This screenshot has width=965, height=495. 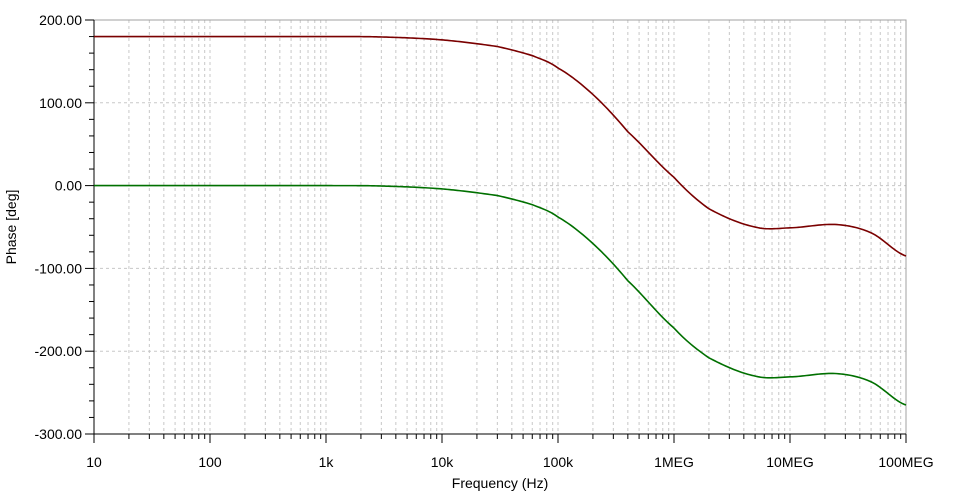 I want to click on x-tick-label: 100, so click(x=210, y=462).